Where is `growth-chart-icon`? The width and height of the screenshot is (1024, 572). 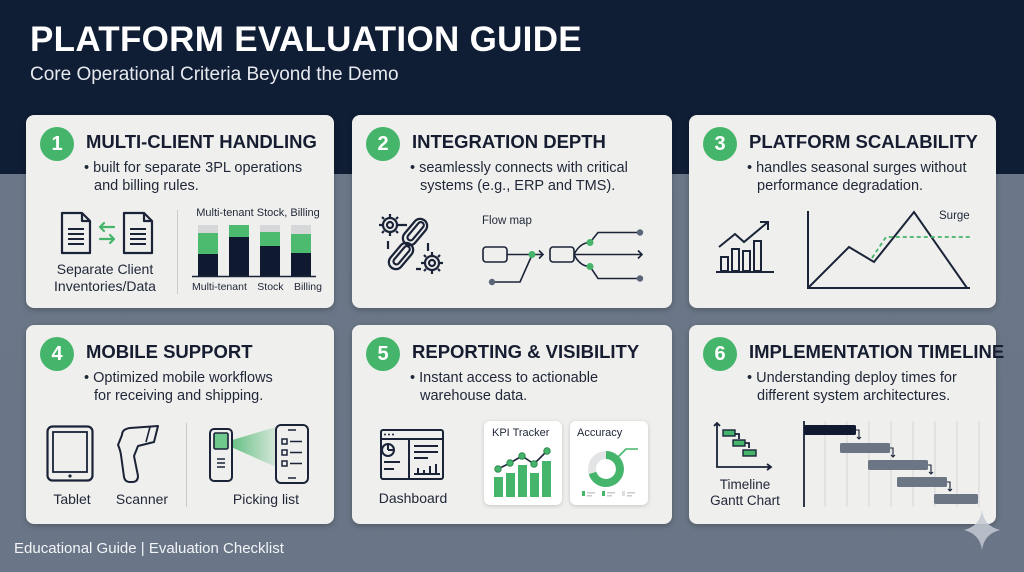 growth-chart-icon is located at coordinates (745, 247).